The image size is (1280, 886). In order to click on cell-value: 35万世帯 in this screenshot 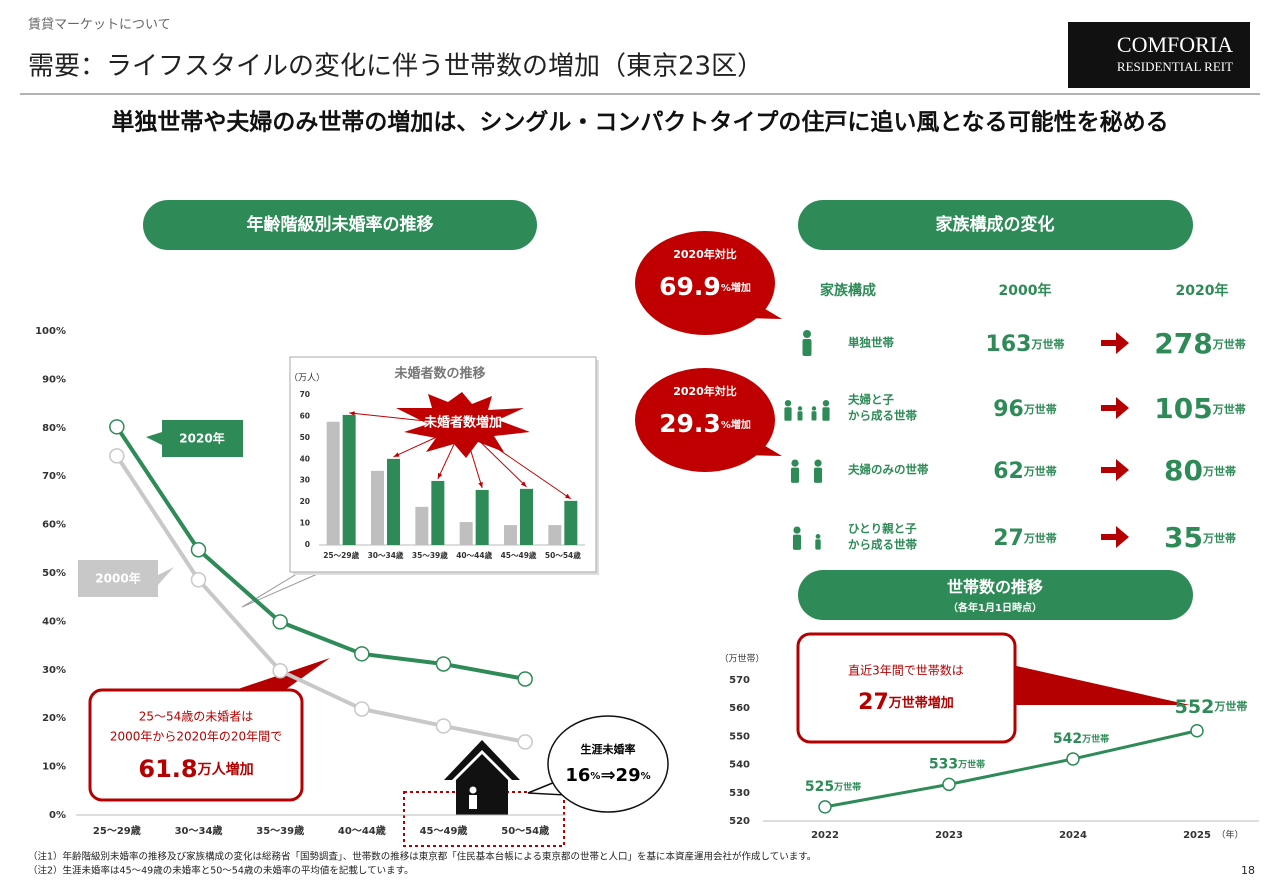, I will do `click(1200, 537)`.